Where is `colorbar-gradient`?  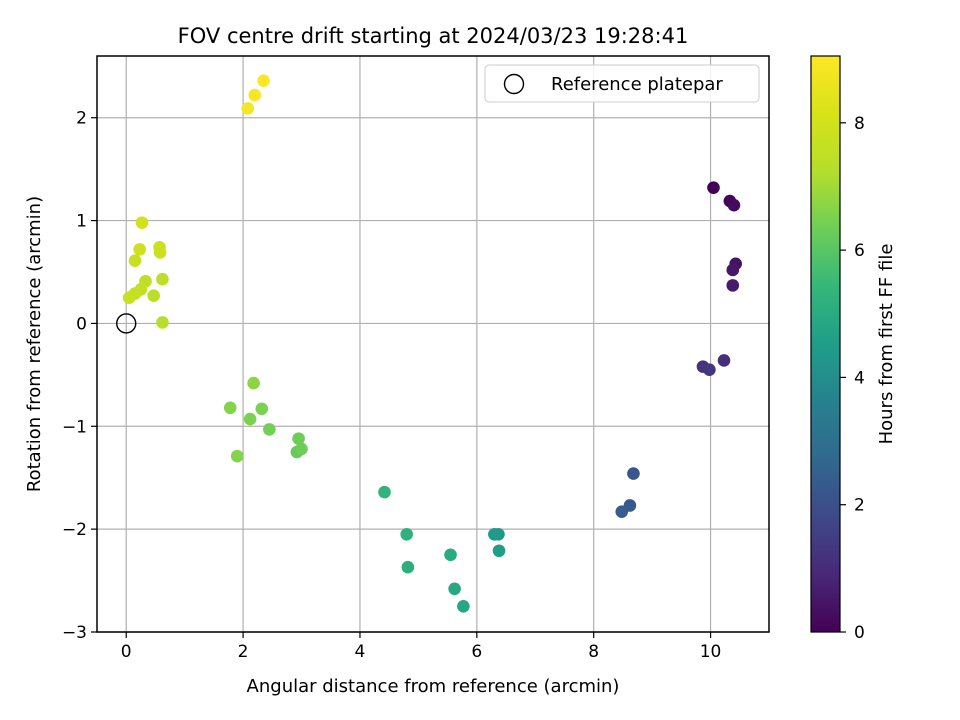 colorbar-gradient is located at coordinates (825, 344).